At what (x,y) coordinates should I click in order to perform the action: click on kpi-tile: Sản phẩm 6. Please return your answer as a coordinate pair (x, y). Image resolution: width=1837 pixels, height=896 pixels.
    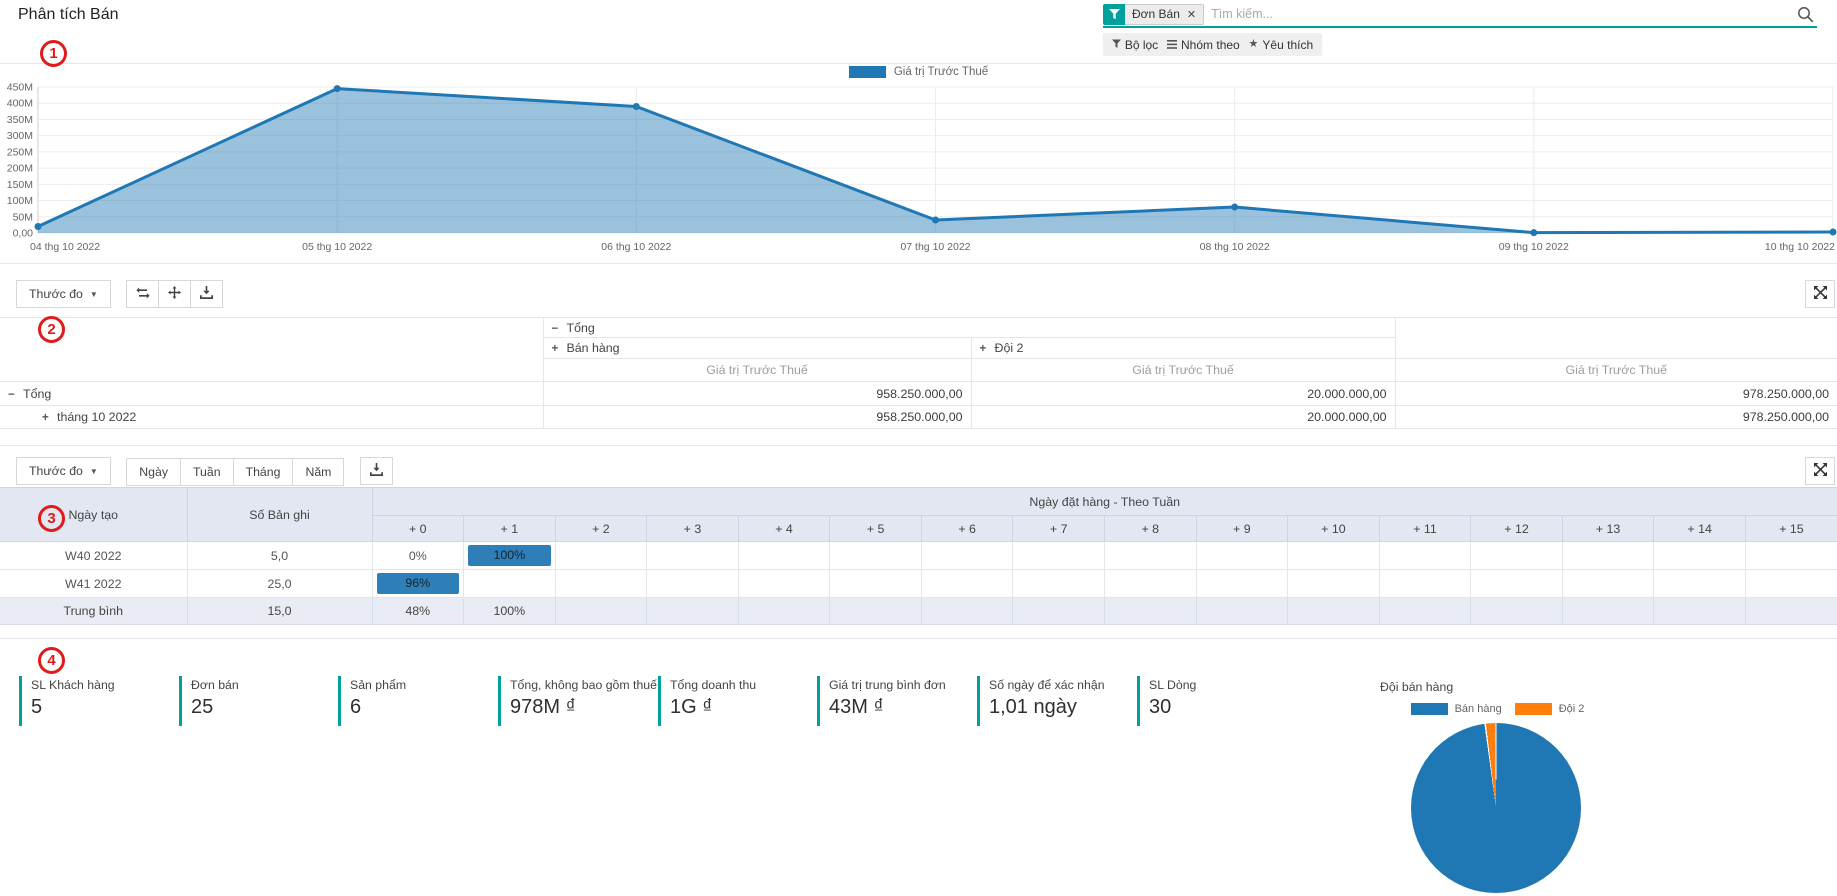
    Looking at the image, I should click on (413, 701).